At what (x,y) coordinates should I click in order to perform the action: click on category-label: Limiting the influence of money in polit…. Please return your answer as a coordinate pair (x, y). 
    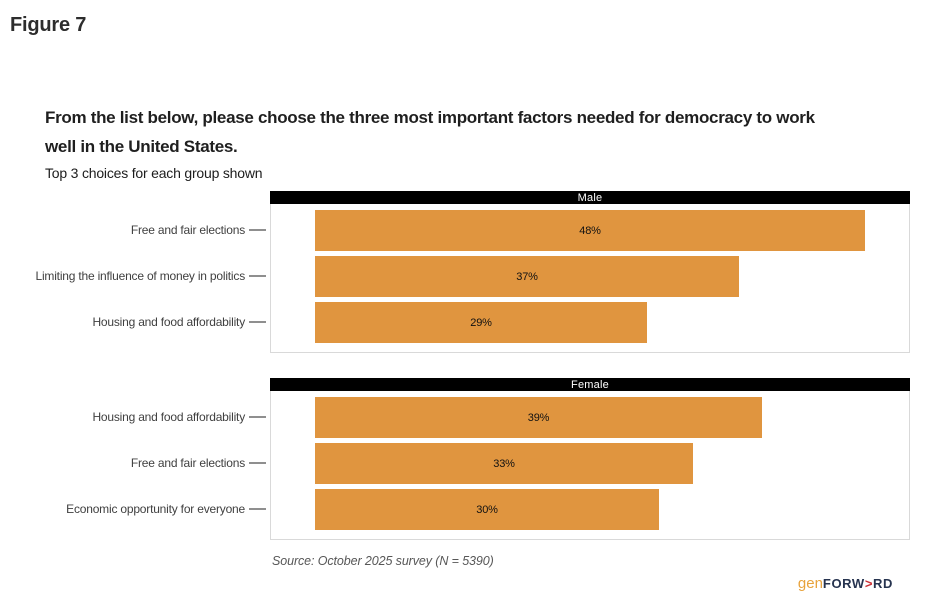
    Looking at the image, I should click on (140, 276).